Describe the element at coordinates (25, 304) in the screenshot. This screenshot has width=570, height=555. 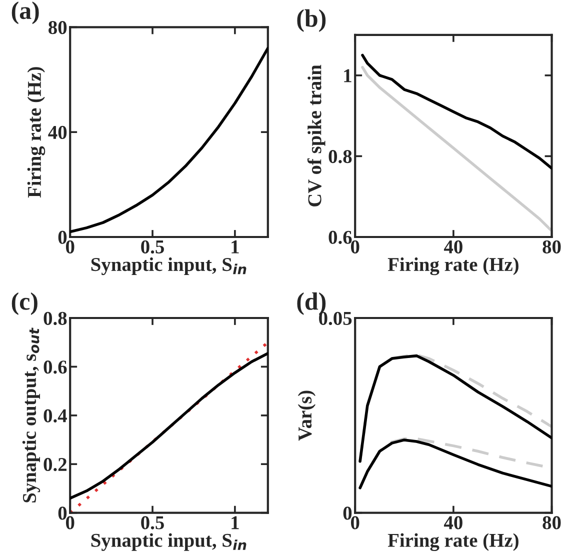
I see `chart-title: (c)` at that location.